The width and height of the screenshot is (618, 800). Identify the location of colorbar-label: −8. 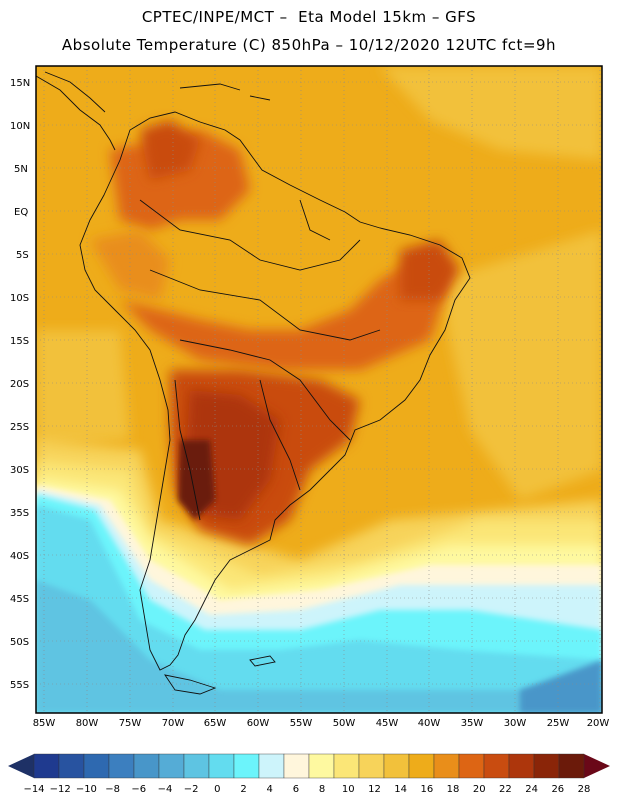
(112, 789).